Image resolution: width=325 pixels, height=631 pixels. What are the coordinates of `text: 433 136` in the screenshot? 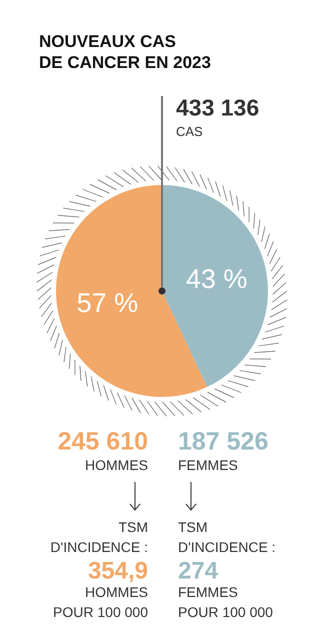 It's located at (218, 107).